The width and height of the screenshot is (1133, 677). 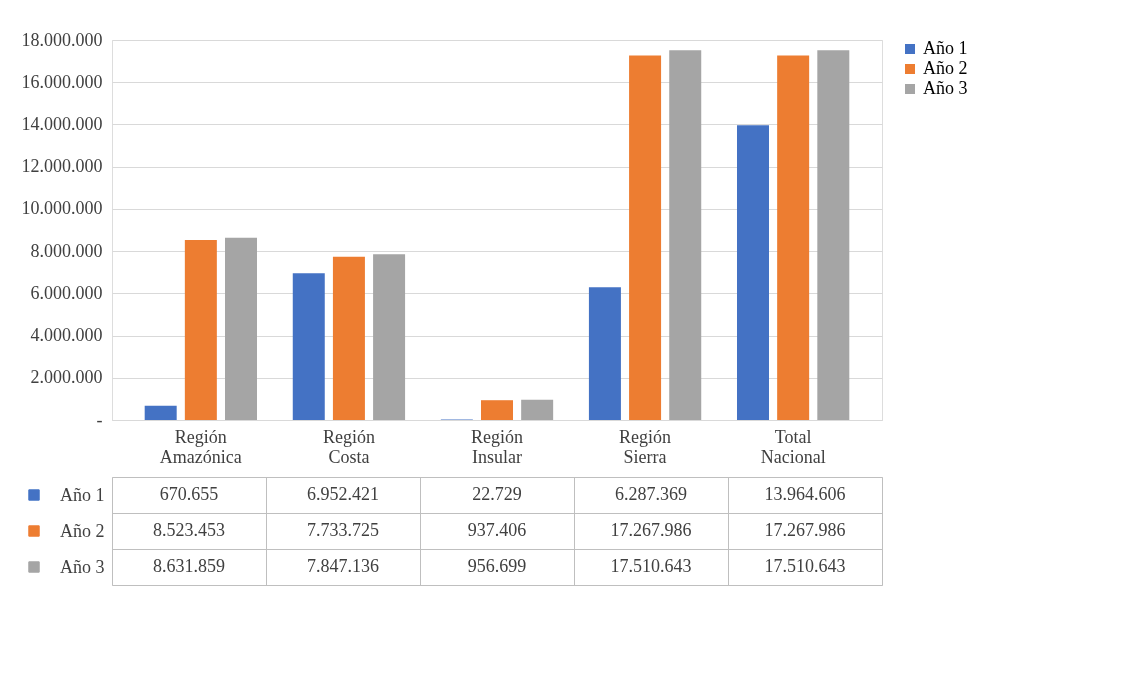 I want to click on x-tick-label: Región Costa, so click(x=348, y=446).